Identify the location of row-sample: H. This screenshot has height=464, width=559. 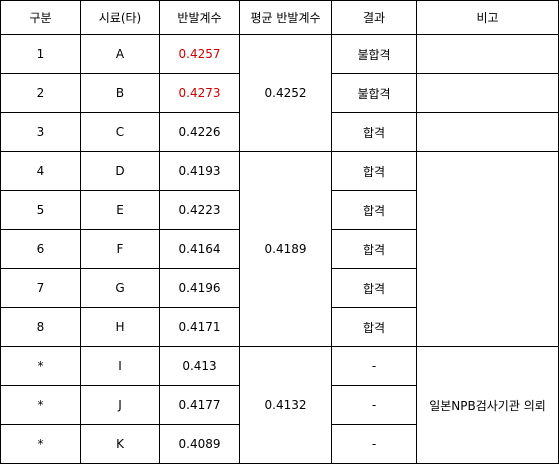
(120, 327).